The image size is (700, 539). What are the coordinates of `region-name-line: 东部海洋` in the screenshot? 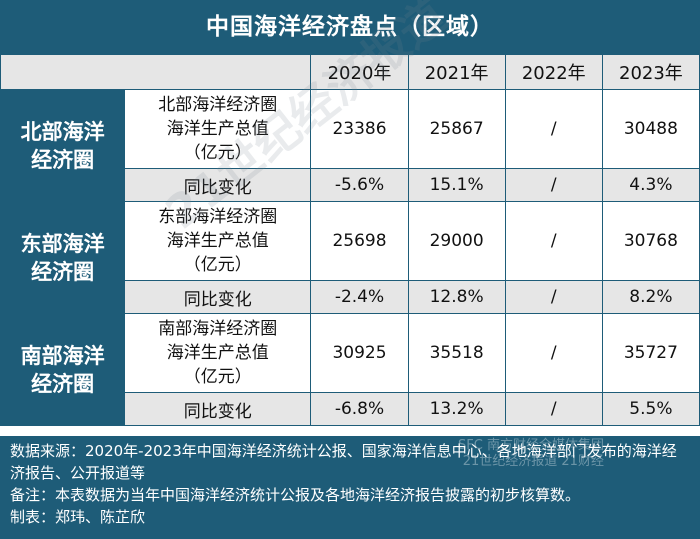 It's located at (62, 243).